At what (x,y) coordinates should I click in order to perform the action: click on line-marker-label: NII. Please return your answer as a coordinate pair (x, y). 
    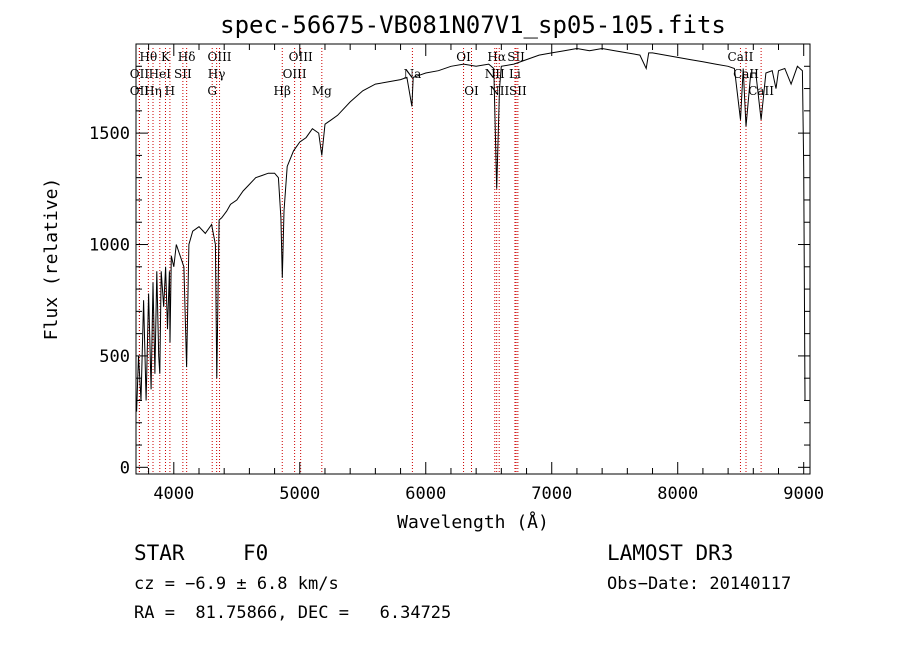
    Looking at the image, I should click on (495, 74).